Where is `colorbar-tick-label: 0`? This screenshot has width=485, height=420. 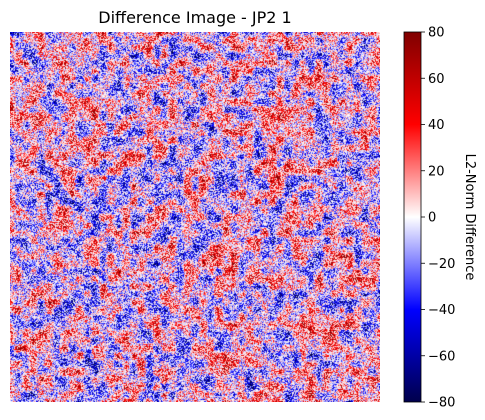
colorbar-tick-label: 0 is located at coordinates (432, 218).